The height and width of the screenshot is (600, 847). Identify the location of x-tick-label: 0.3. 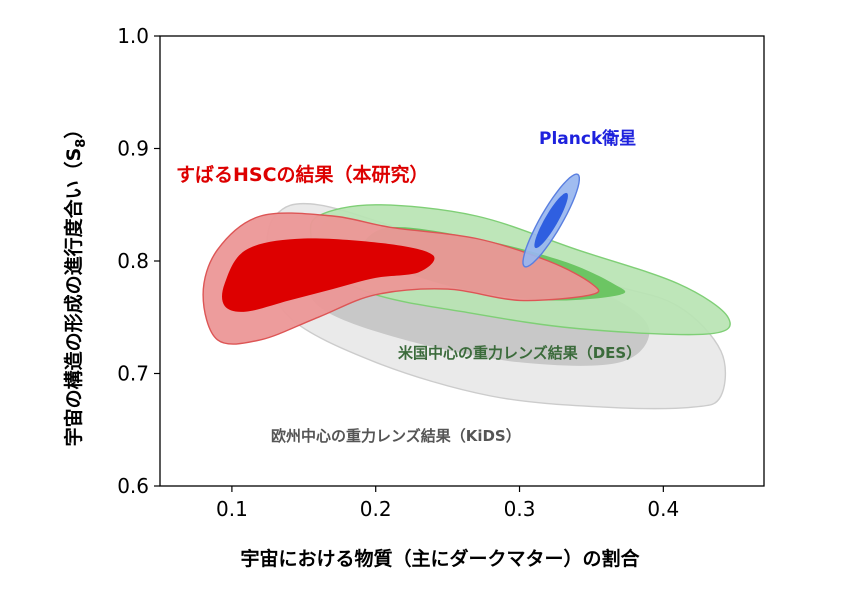
(520, 509).